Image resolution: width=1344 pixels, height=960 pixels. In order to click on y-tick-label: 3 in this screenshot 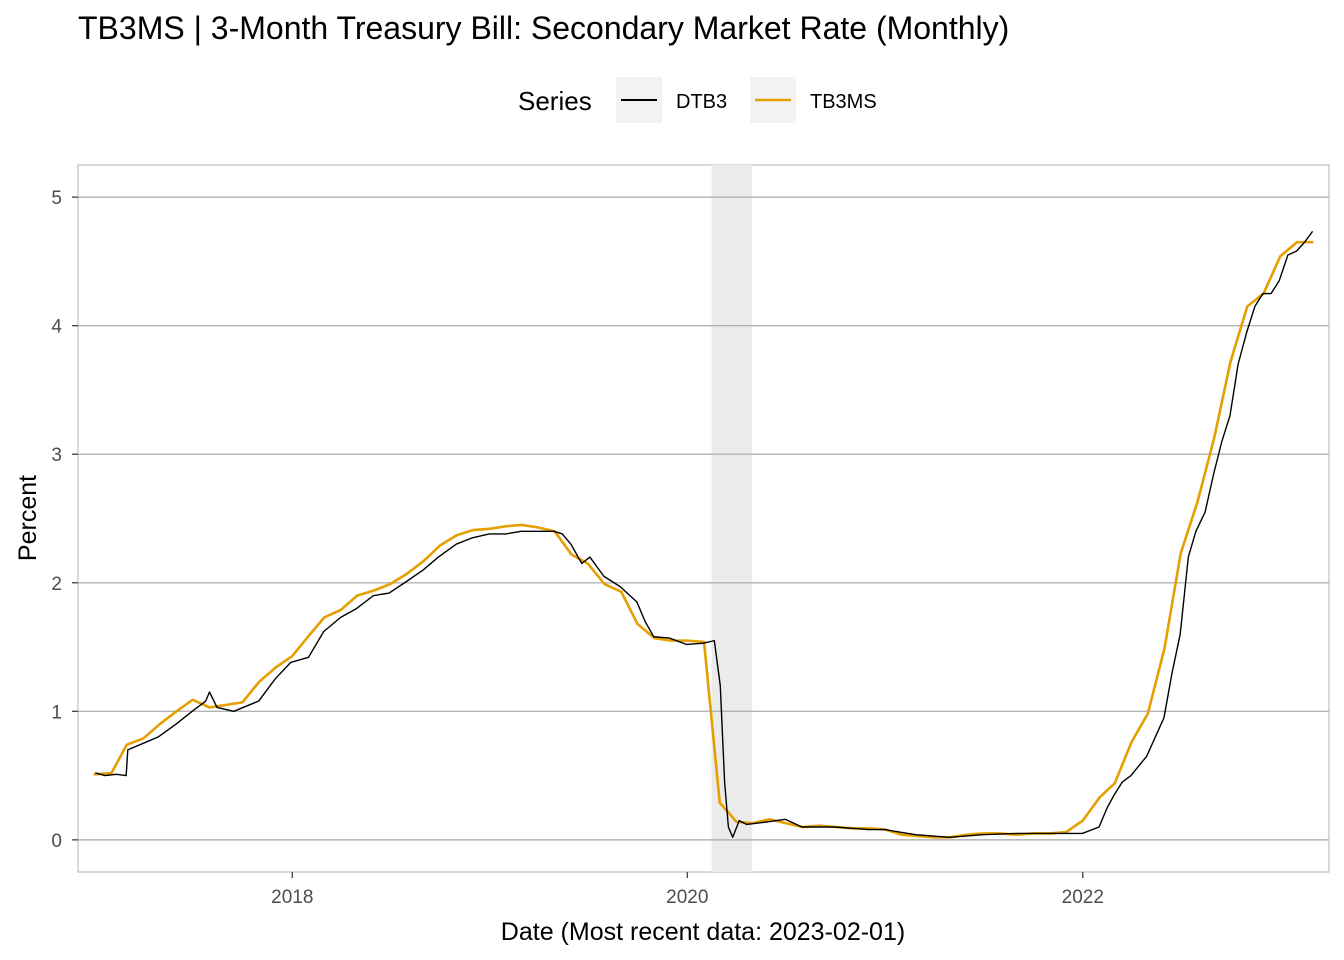, I will do `click(56, 455)`.